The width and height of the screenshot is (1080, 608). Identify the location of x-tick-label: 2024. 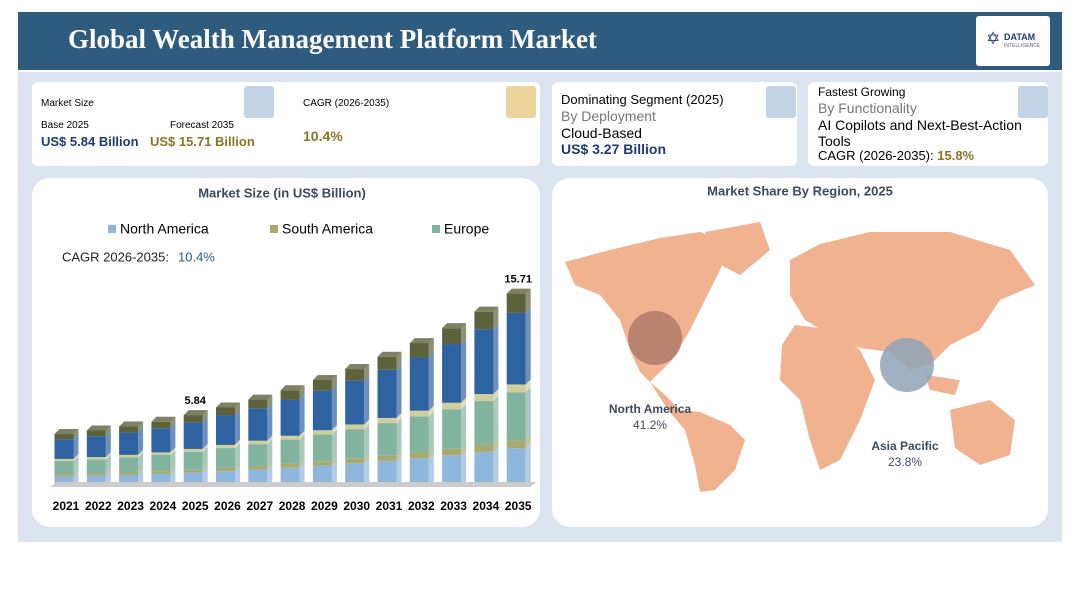
(163, 506).